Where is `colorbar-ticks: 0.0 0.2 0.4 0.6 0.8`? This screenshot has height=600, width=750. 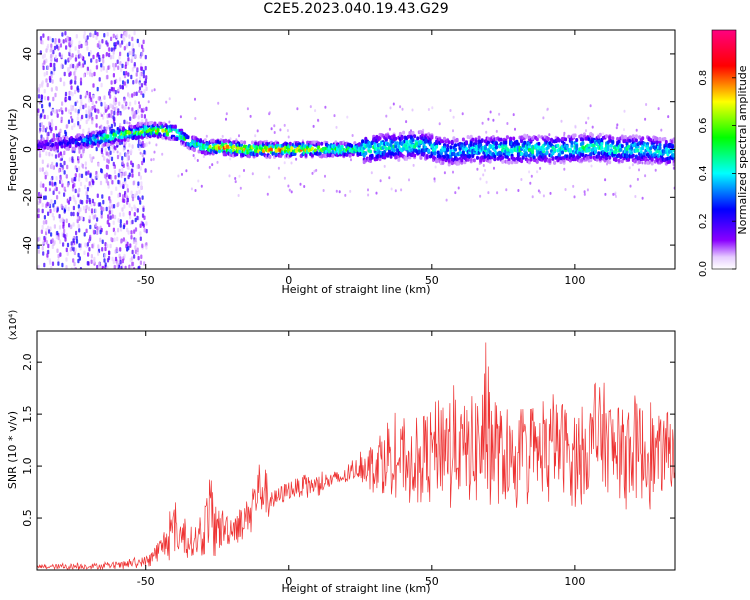 colorbar-ticks: 0.0 0.2 0.4 0.6 0.8 is located at coordinates (717, 173).